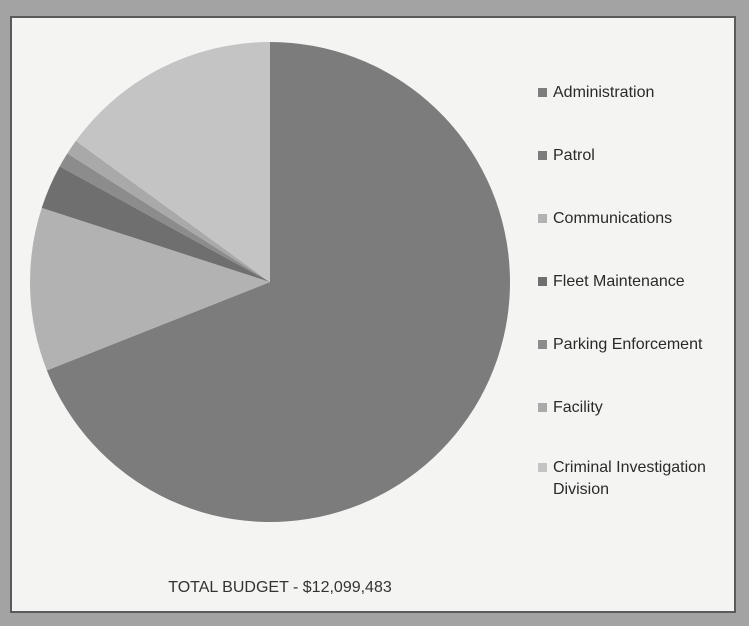 The height and width of the screenshot is (626, 749). I want to click on pie-slice-facility, so click(168, 211).